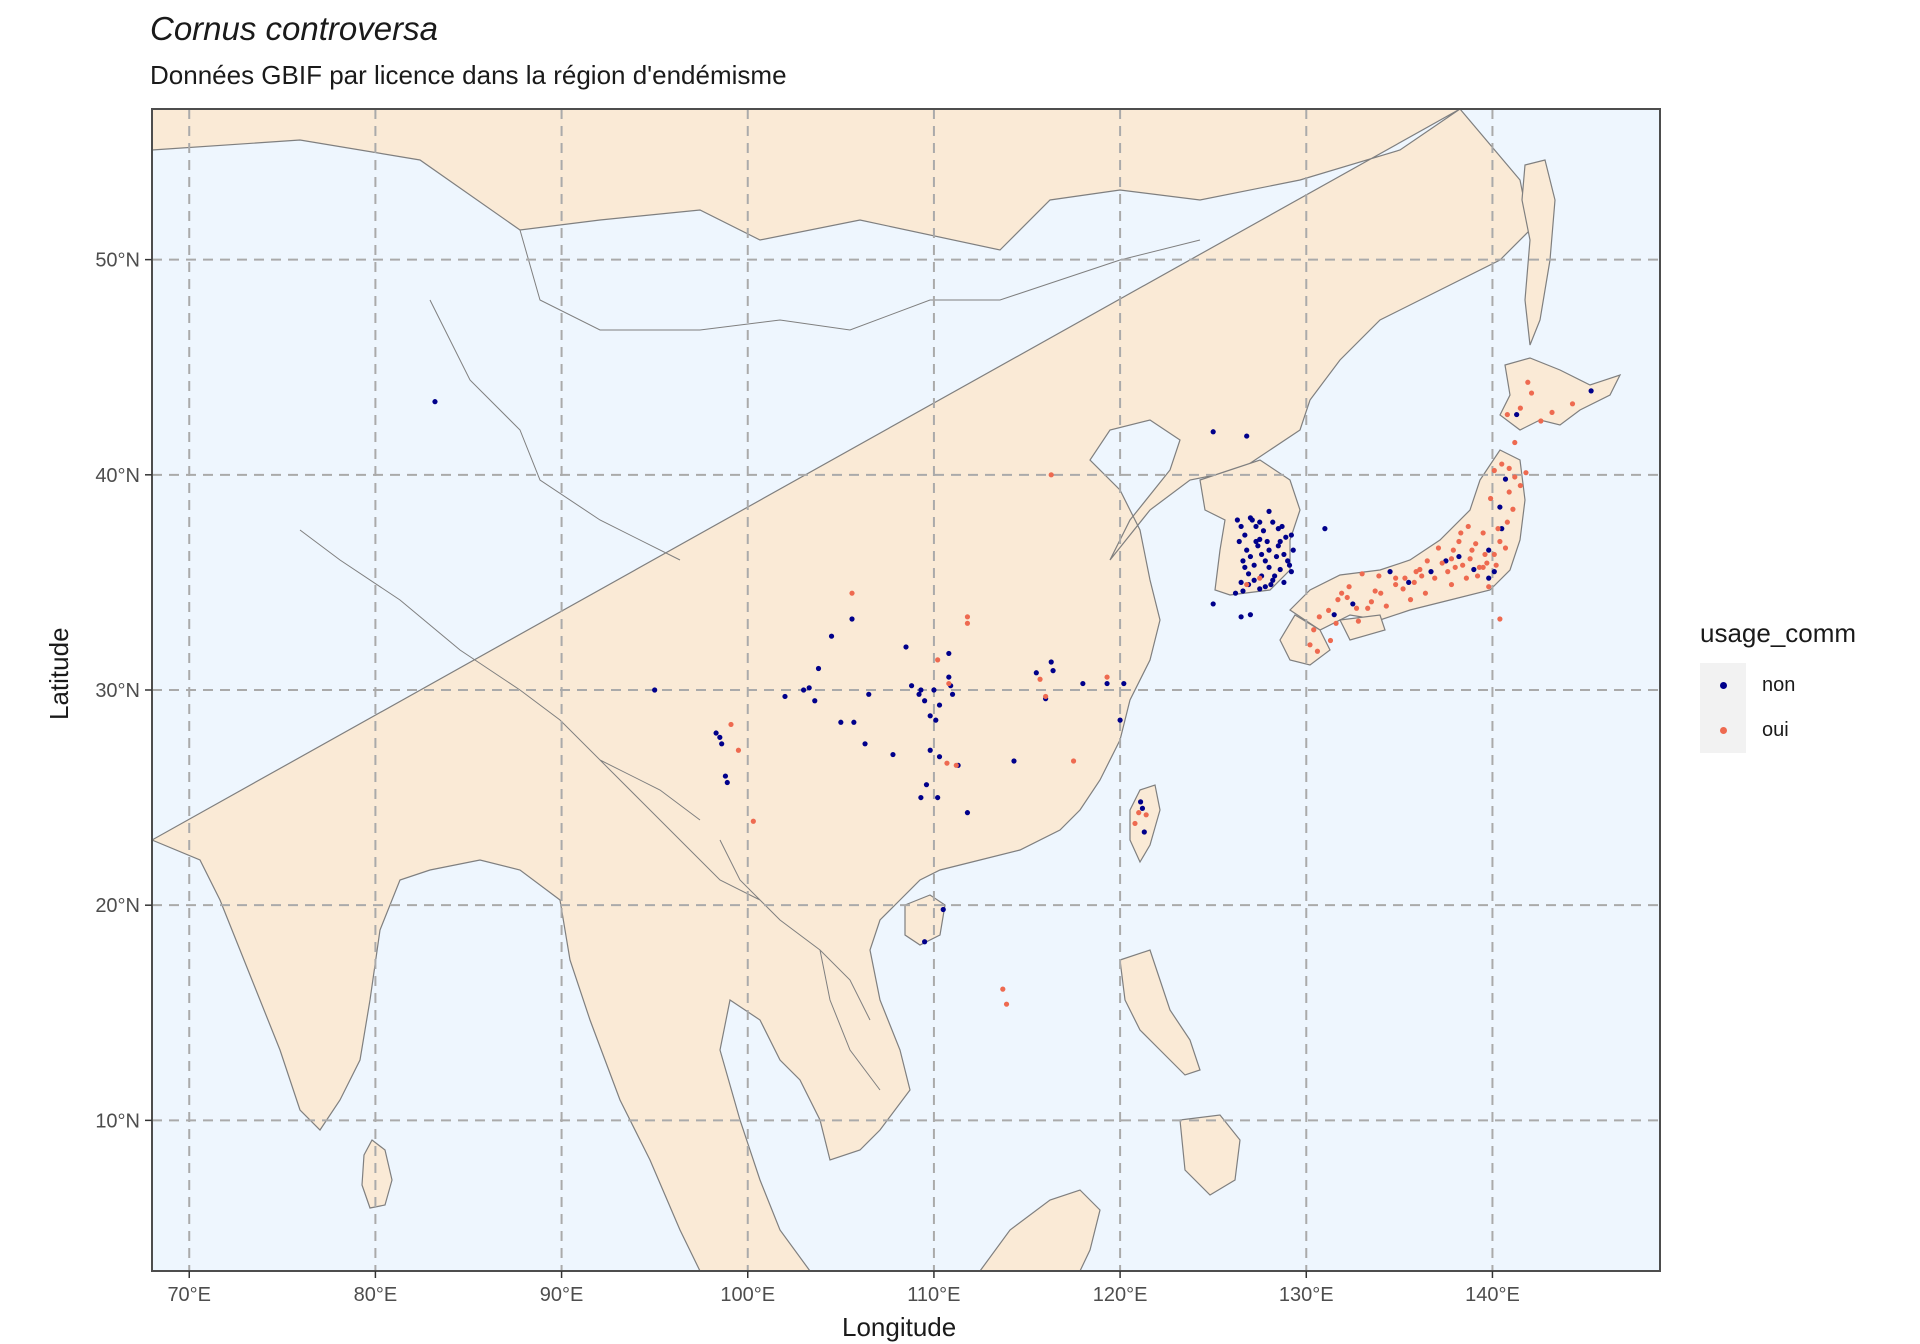 The height and width of the screenshot is (1344, 1920). I want to click on y-tick-label: 50°N, so click(117, 261).